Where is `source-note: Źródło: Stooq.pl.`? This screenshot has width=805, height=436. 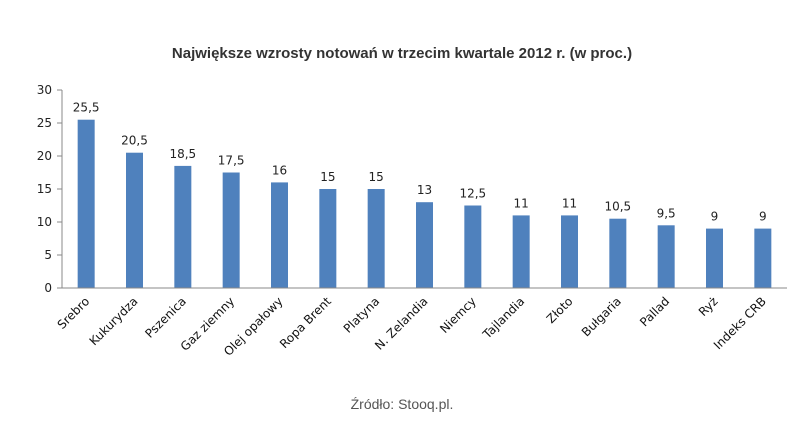 source-note: Źródło: Stooq.pl. is located at coordinates (402, 404).